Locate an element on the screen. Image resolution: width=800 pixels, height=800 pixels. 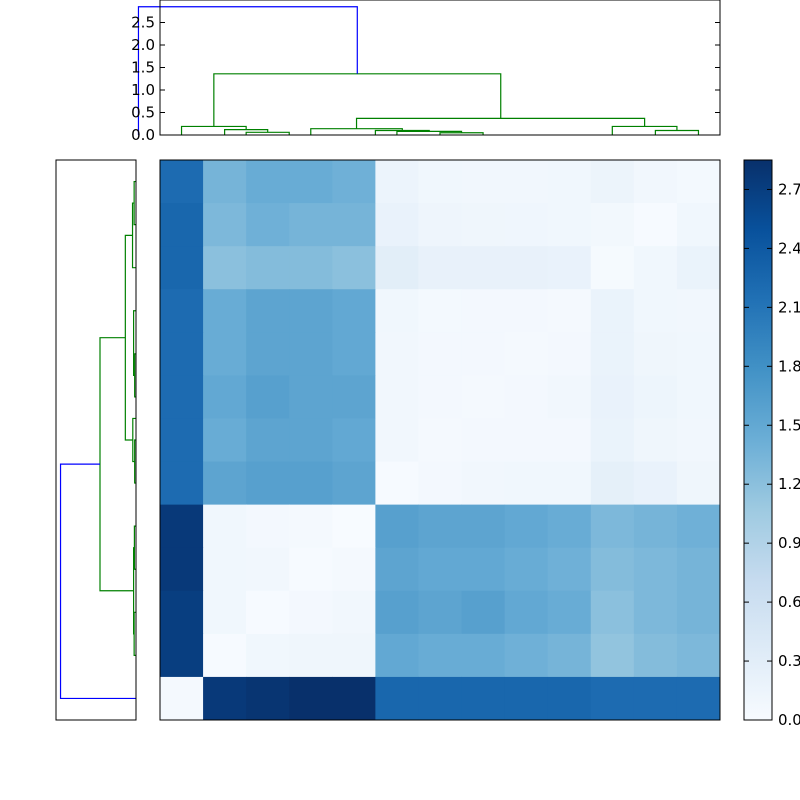
colorbar-gradient is located at coordinates (758, 440).